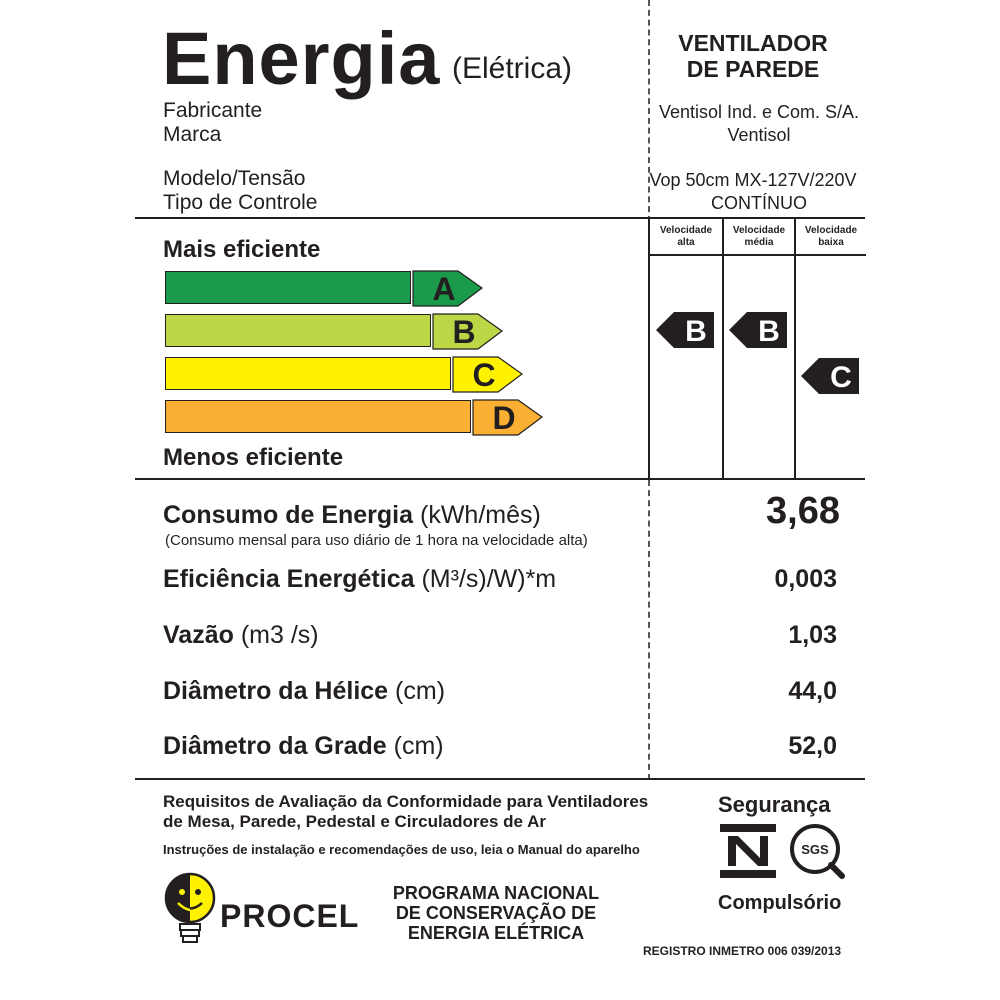 The width and height of the screenshot is (1000, 1000). Describe the element at coordinates (757, 255) in the screenshot. I see `speed-header-line` at that location.